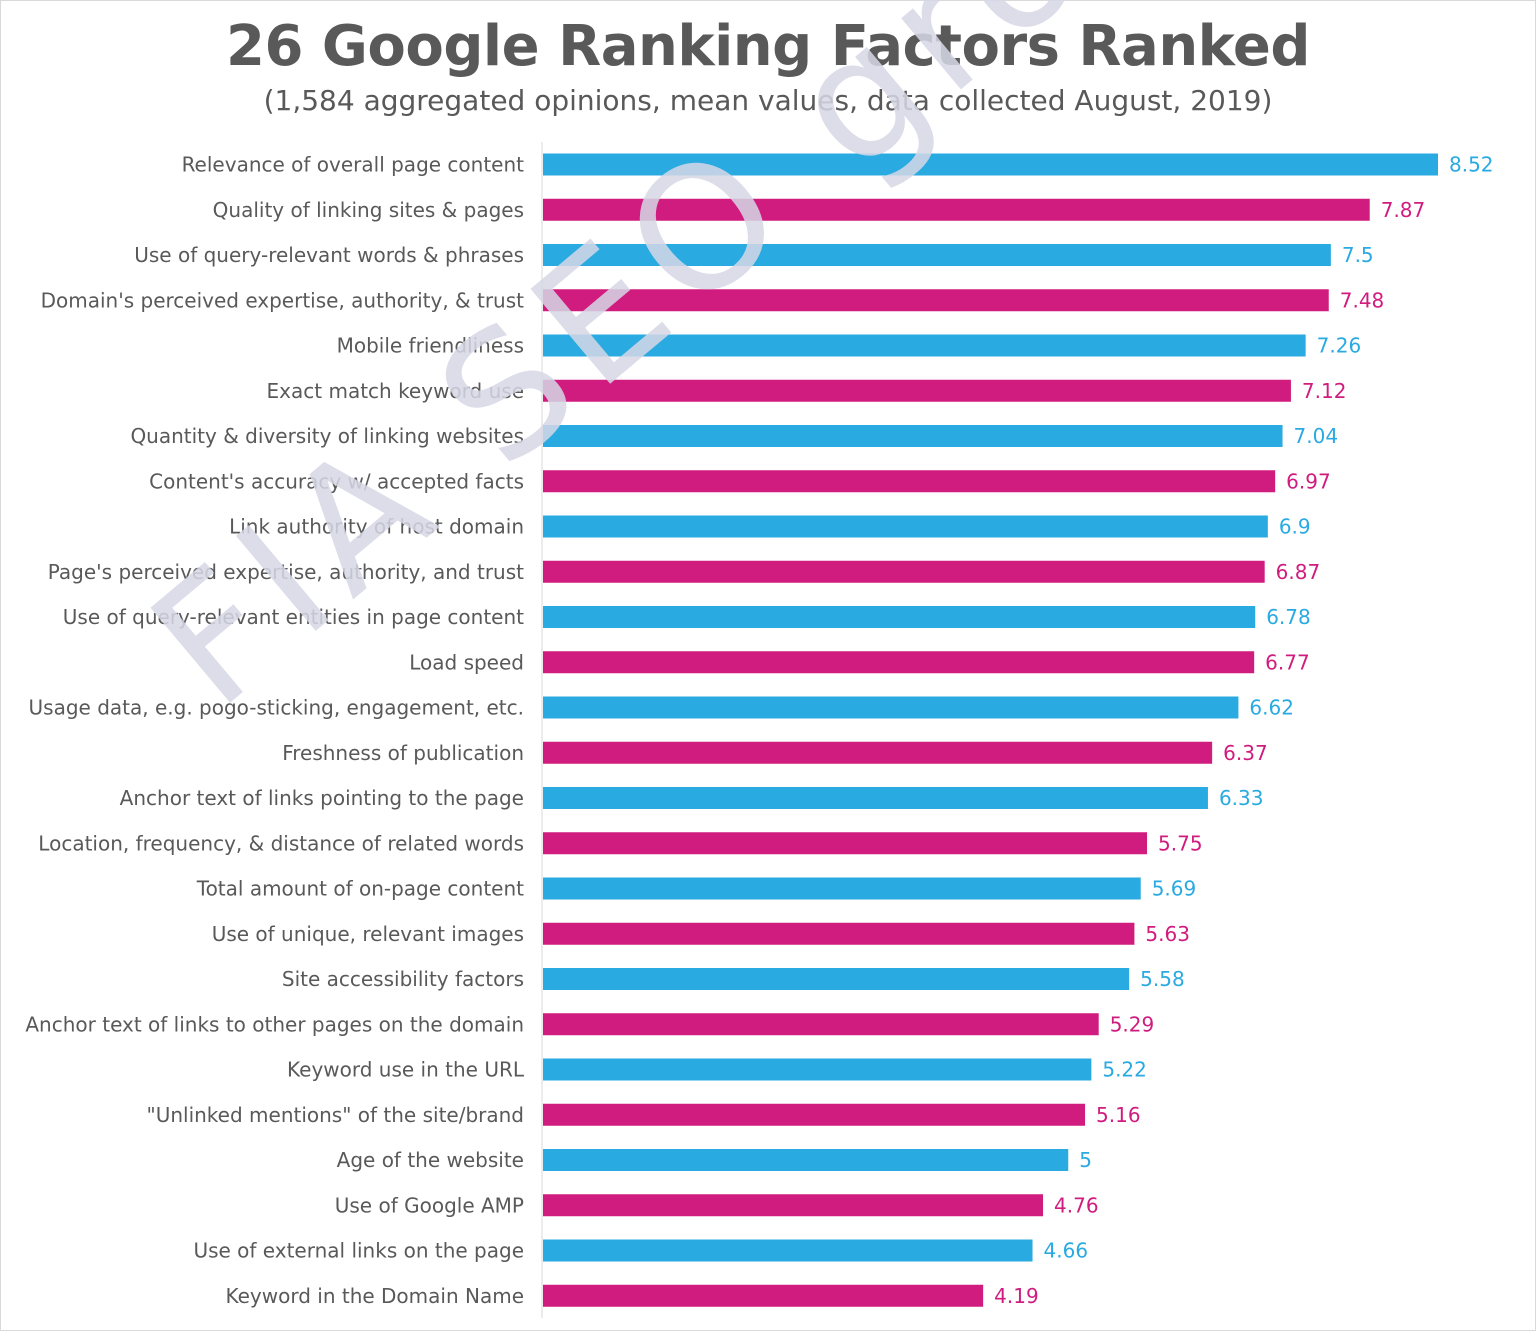 The image size is (1536, 1331). Describe the element at coordinates (1245, 753) in the screenshot. I see `data-label: 6.37` at that location.